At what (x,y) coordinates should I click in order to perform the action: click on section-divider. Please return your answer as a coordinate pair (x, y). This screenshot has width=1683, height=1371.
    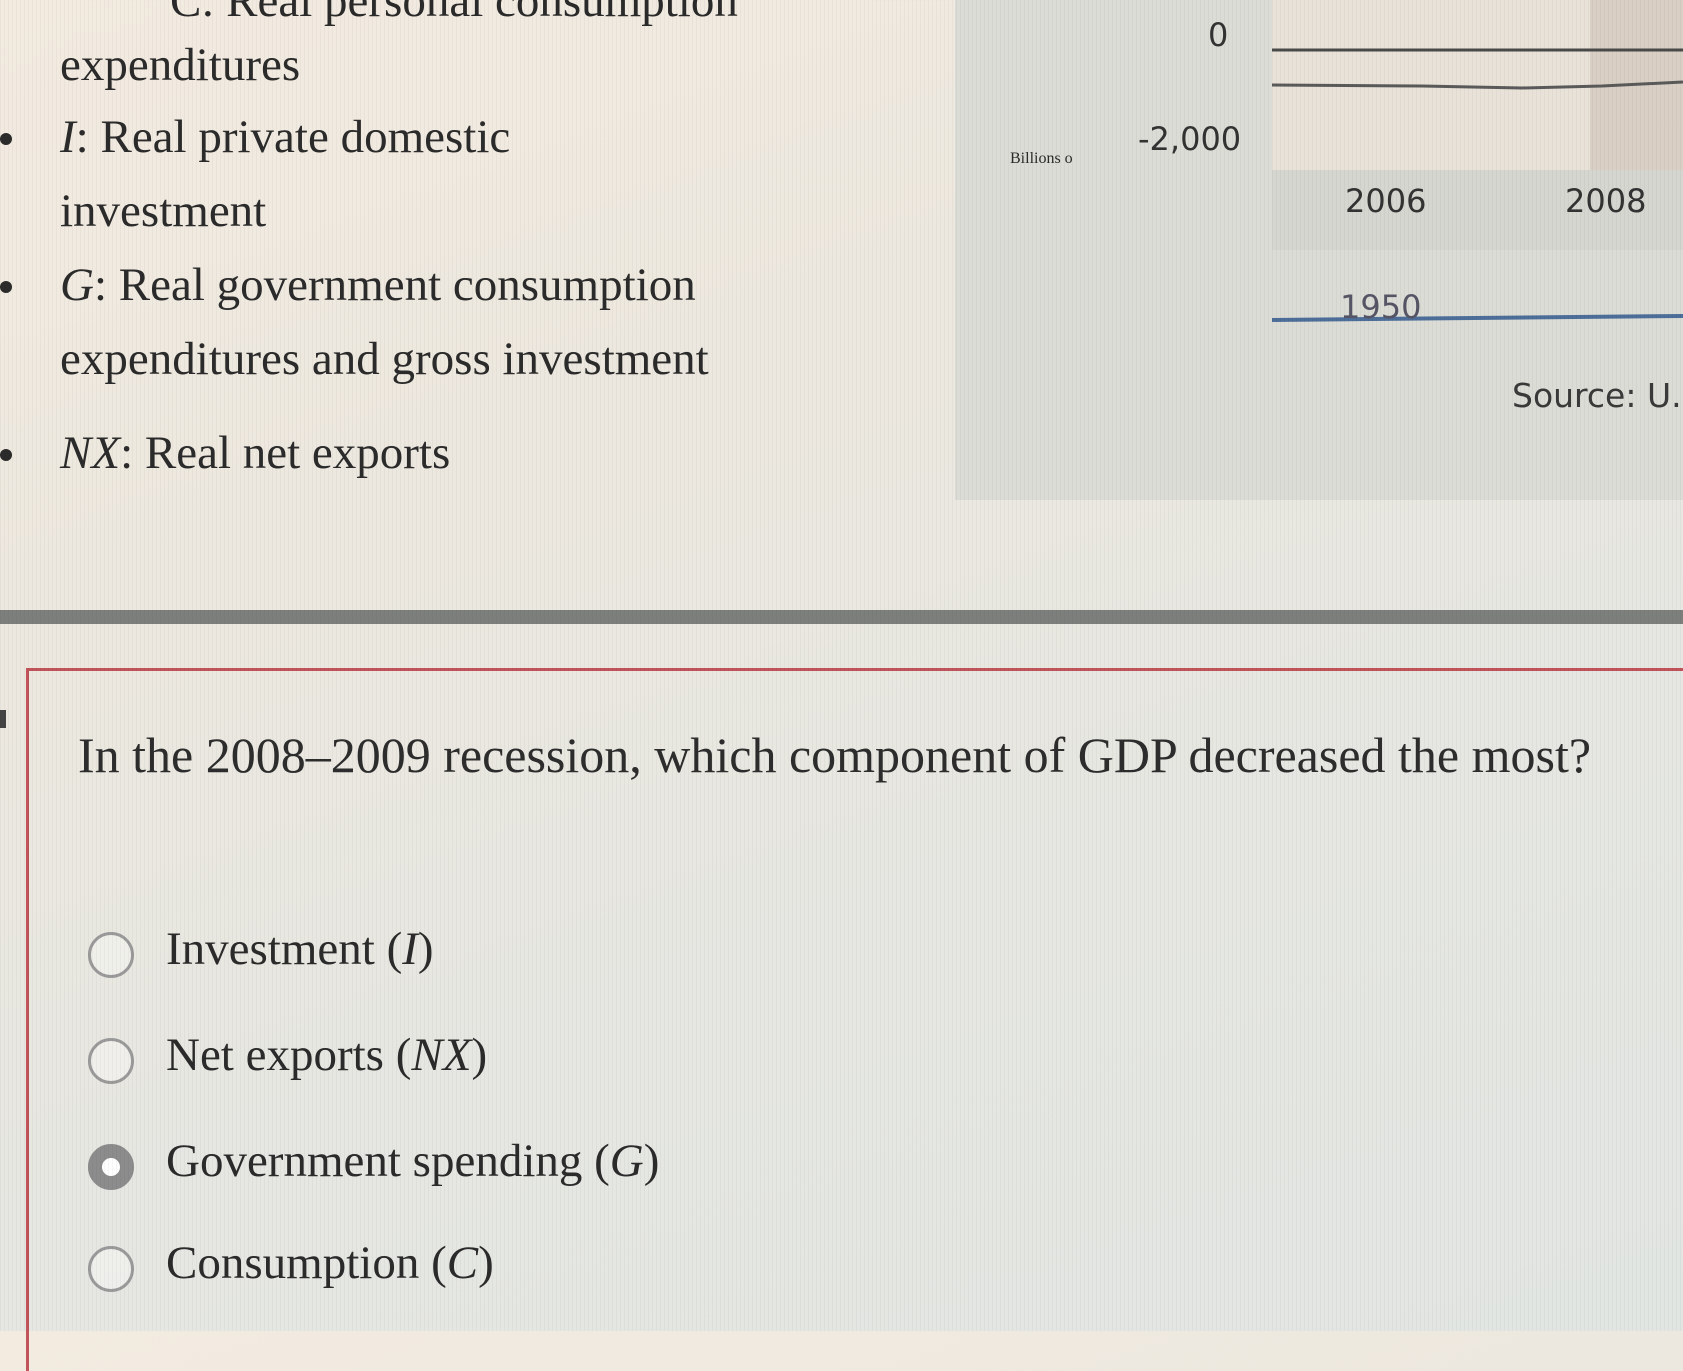
    Looking at the image, I should click on (841, 617).